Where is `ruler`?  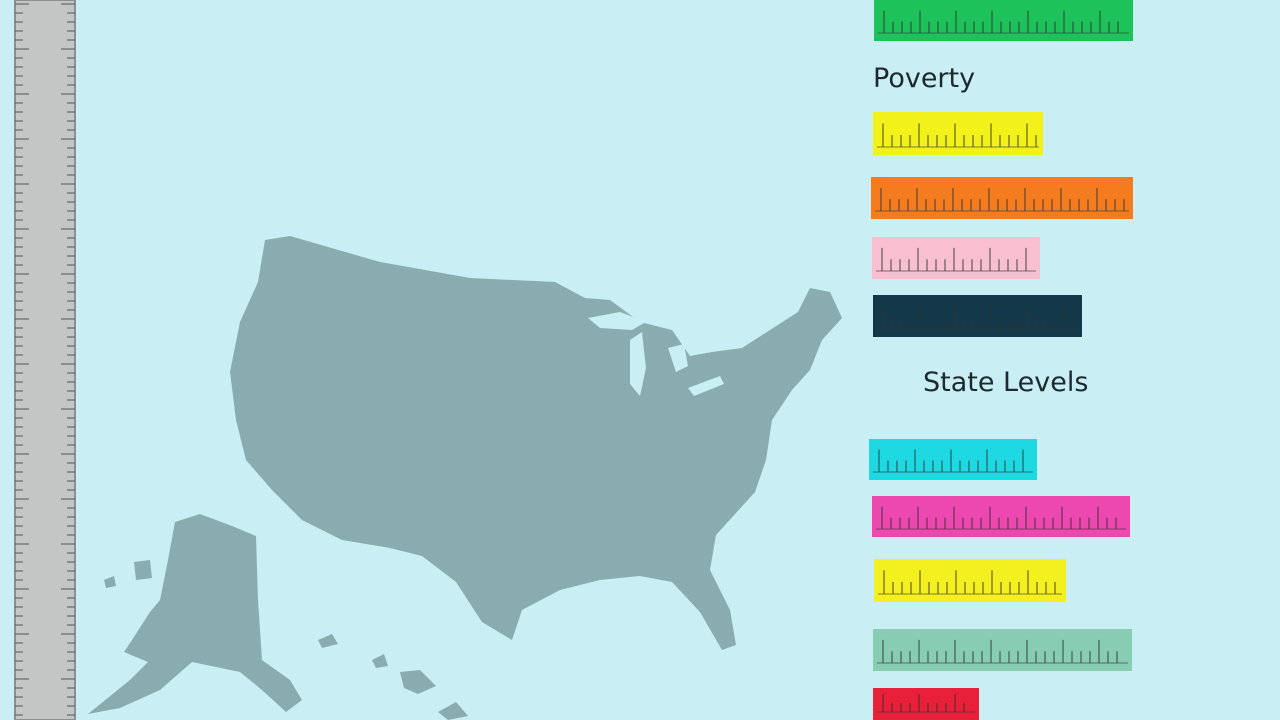
ruler is located at coordinates (45, 360).